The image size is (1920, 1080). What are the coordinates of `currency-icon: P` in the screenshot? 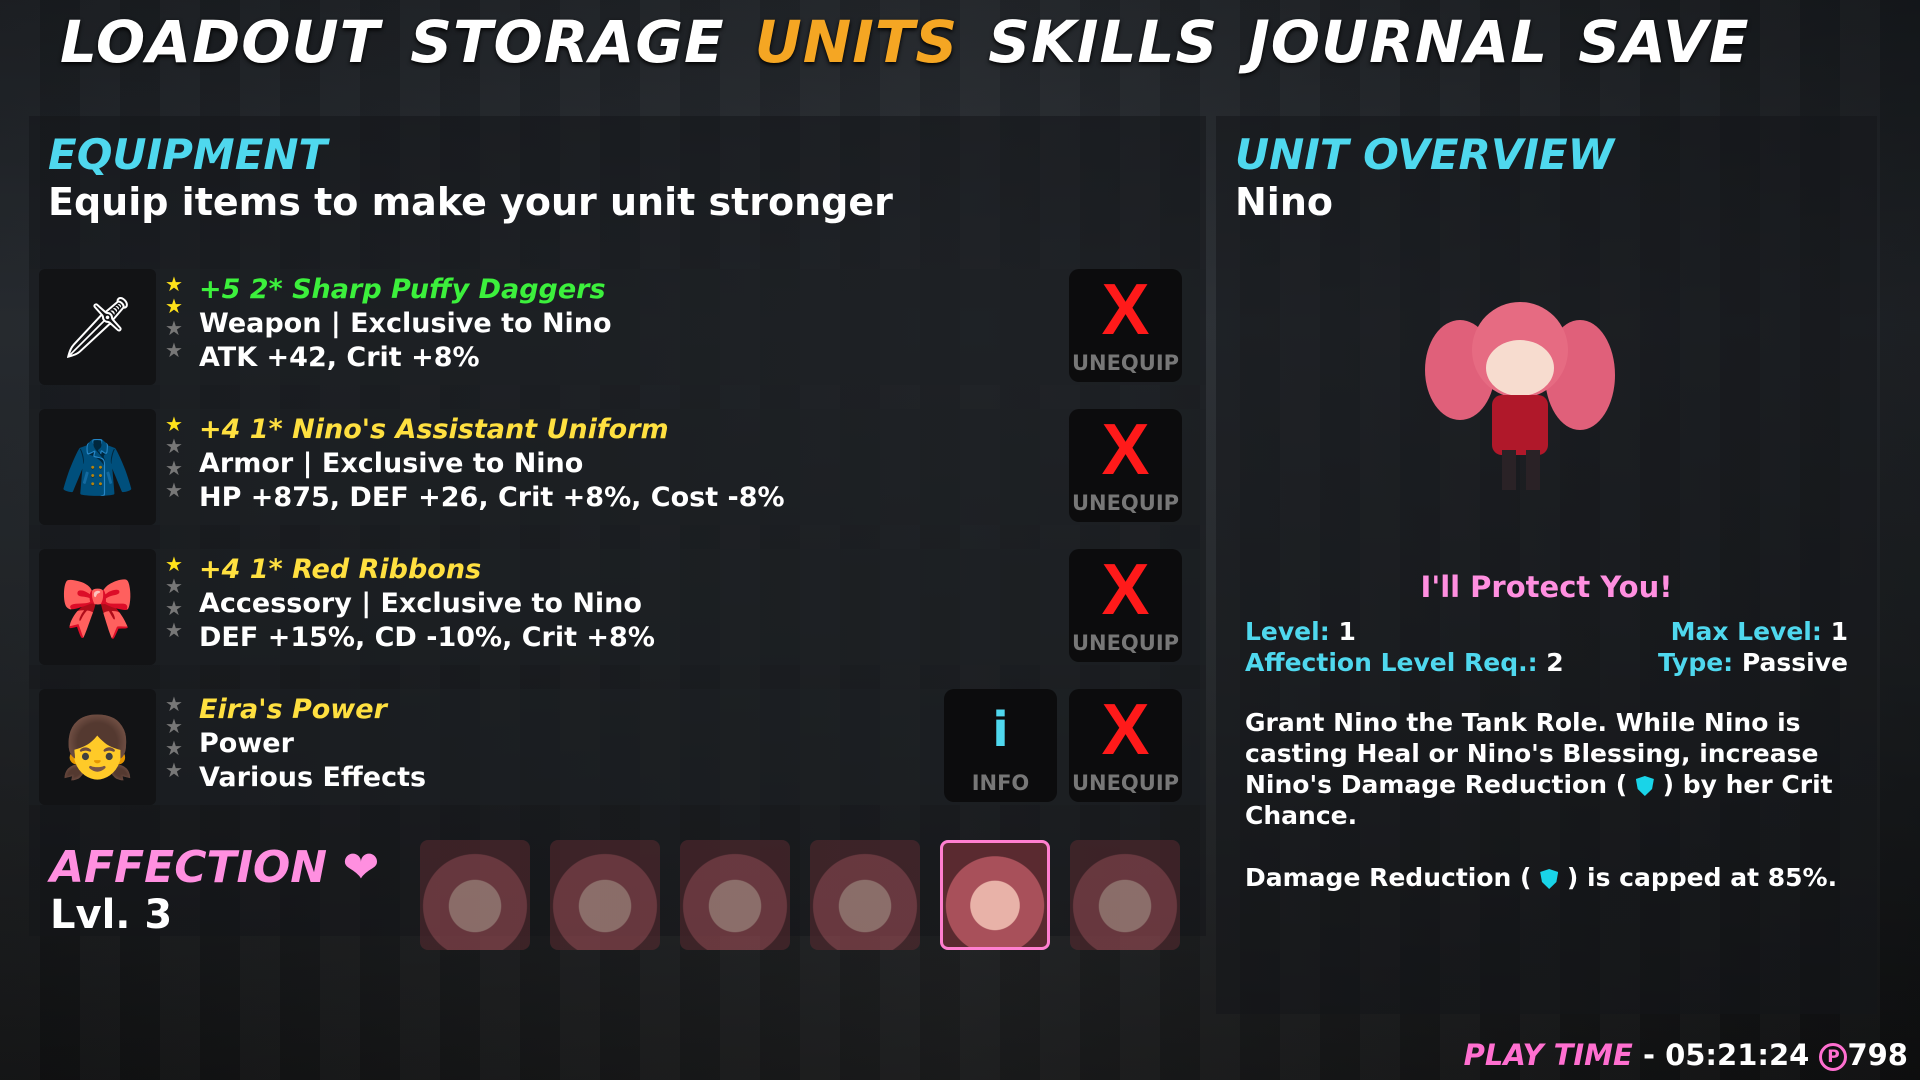 It's located at (1833, 1057).